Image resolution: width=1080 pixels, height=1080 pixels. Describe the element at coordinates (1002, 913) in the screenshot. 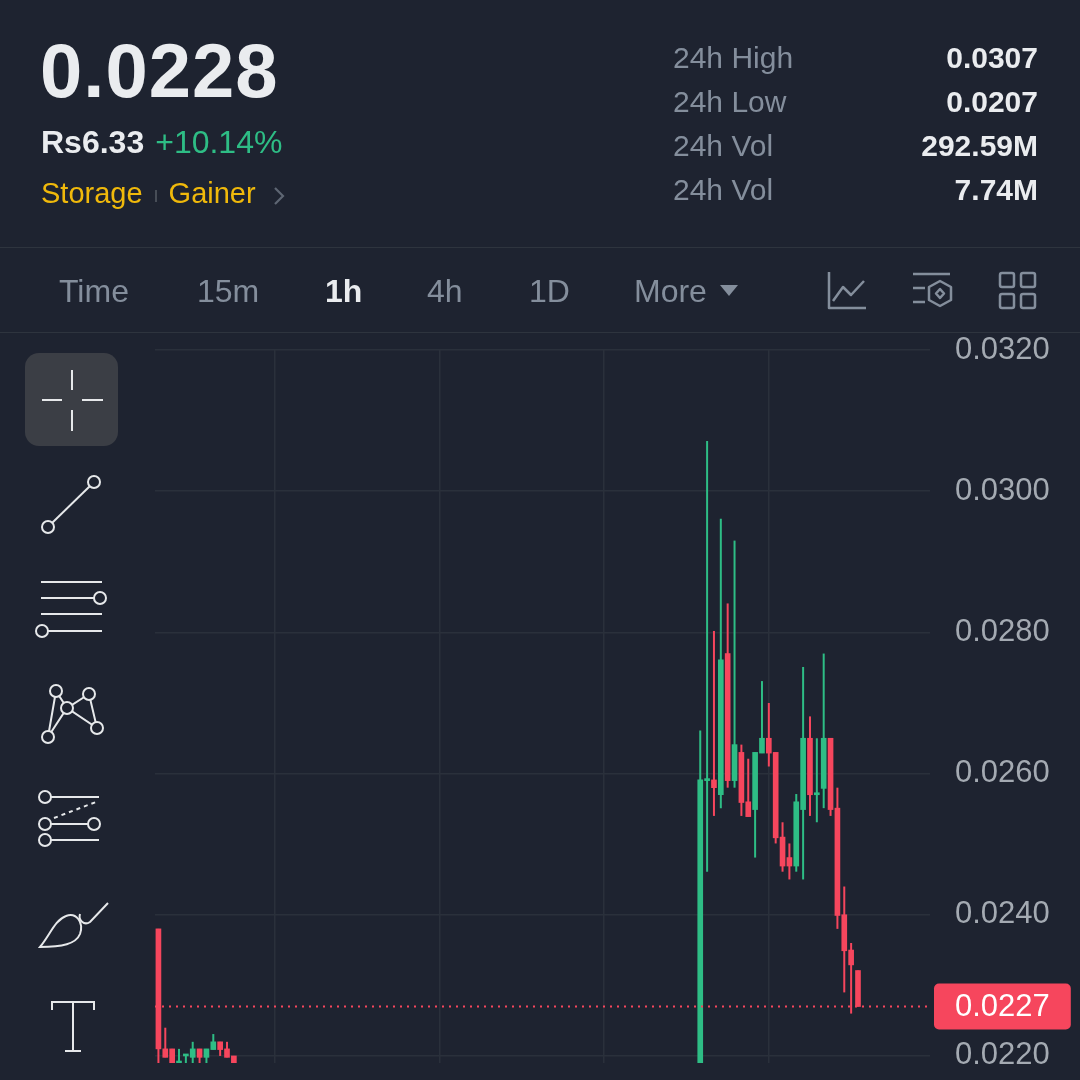

I see `y-tick-label: 0.0240` at that location.